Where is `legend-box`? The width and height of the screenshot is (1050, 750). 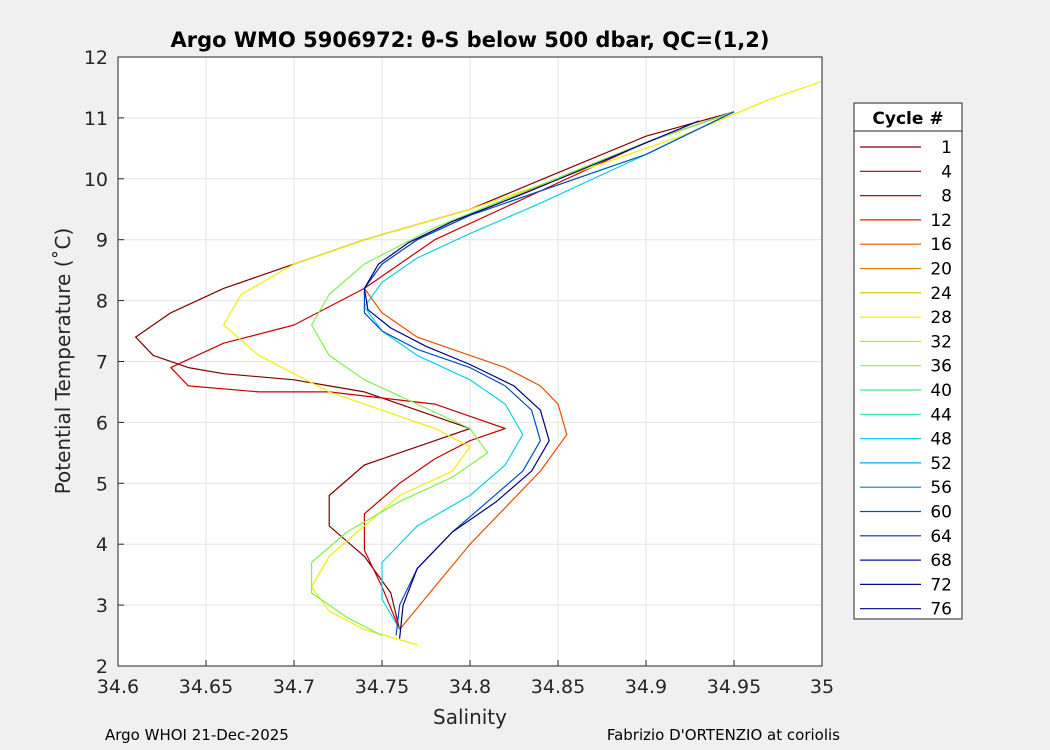
legend-box is located at coordinates (908, 361).